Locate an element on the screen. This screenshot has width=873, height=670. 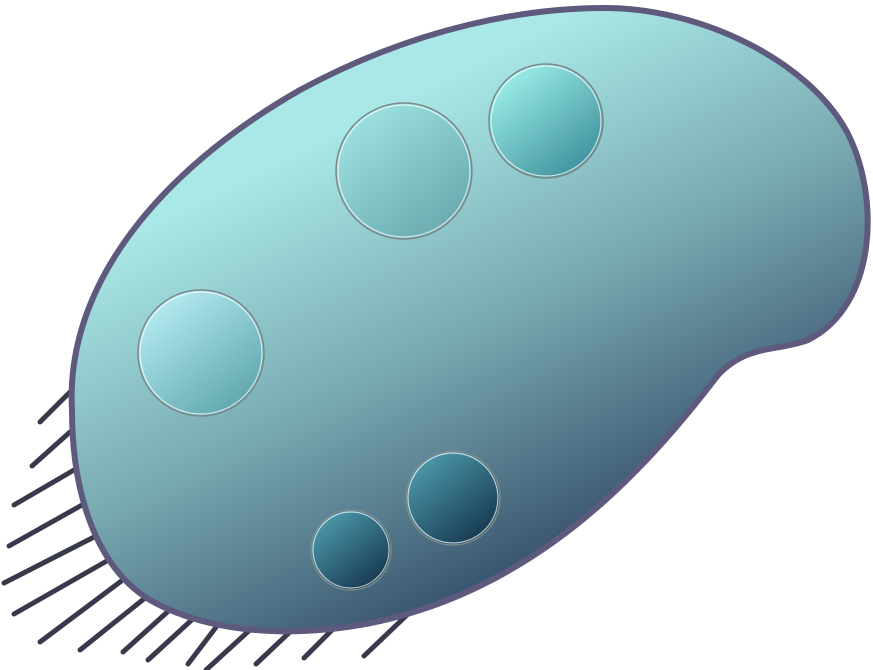
vacuole-lower-left is located at coordinates (351, 550).